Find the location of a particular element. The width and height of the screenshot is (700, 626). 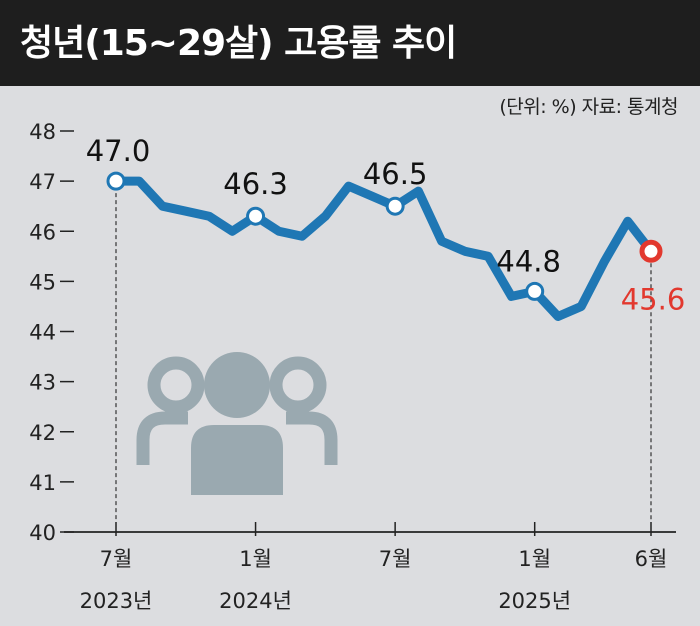

y-tick-label: 46 is located at coordinates (42, 232).